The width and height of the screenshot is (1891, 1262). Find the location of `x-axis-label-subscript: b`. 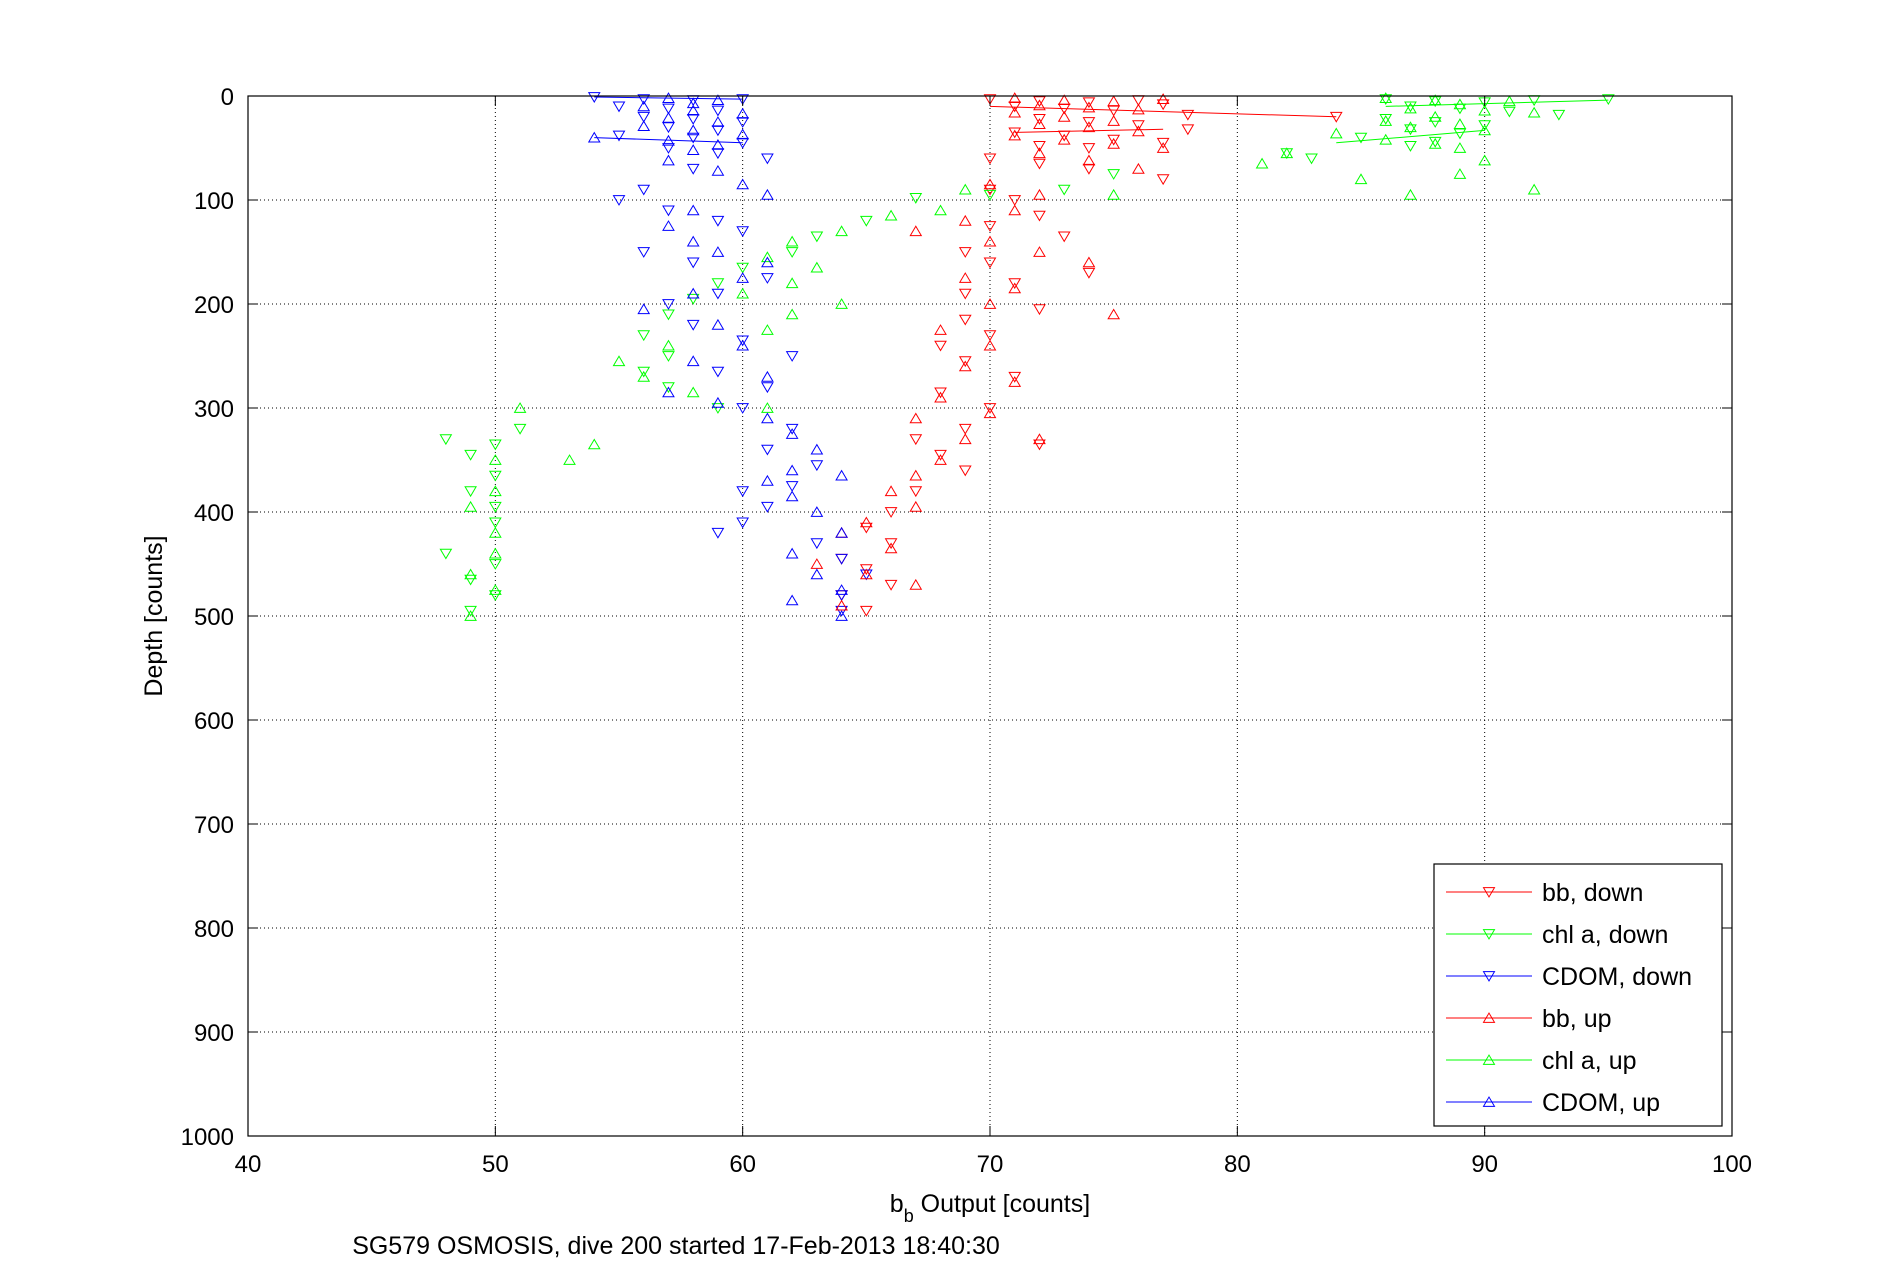

x-axis-label-subscript: b is located at coordinates (909, 1216).